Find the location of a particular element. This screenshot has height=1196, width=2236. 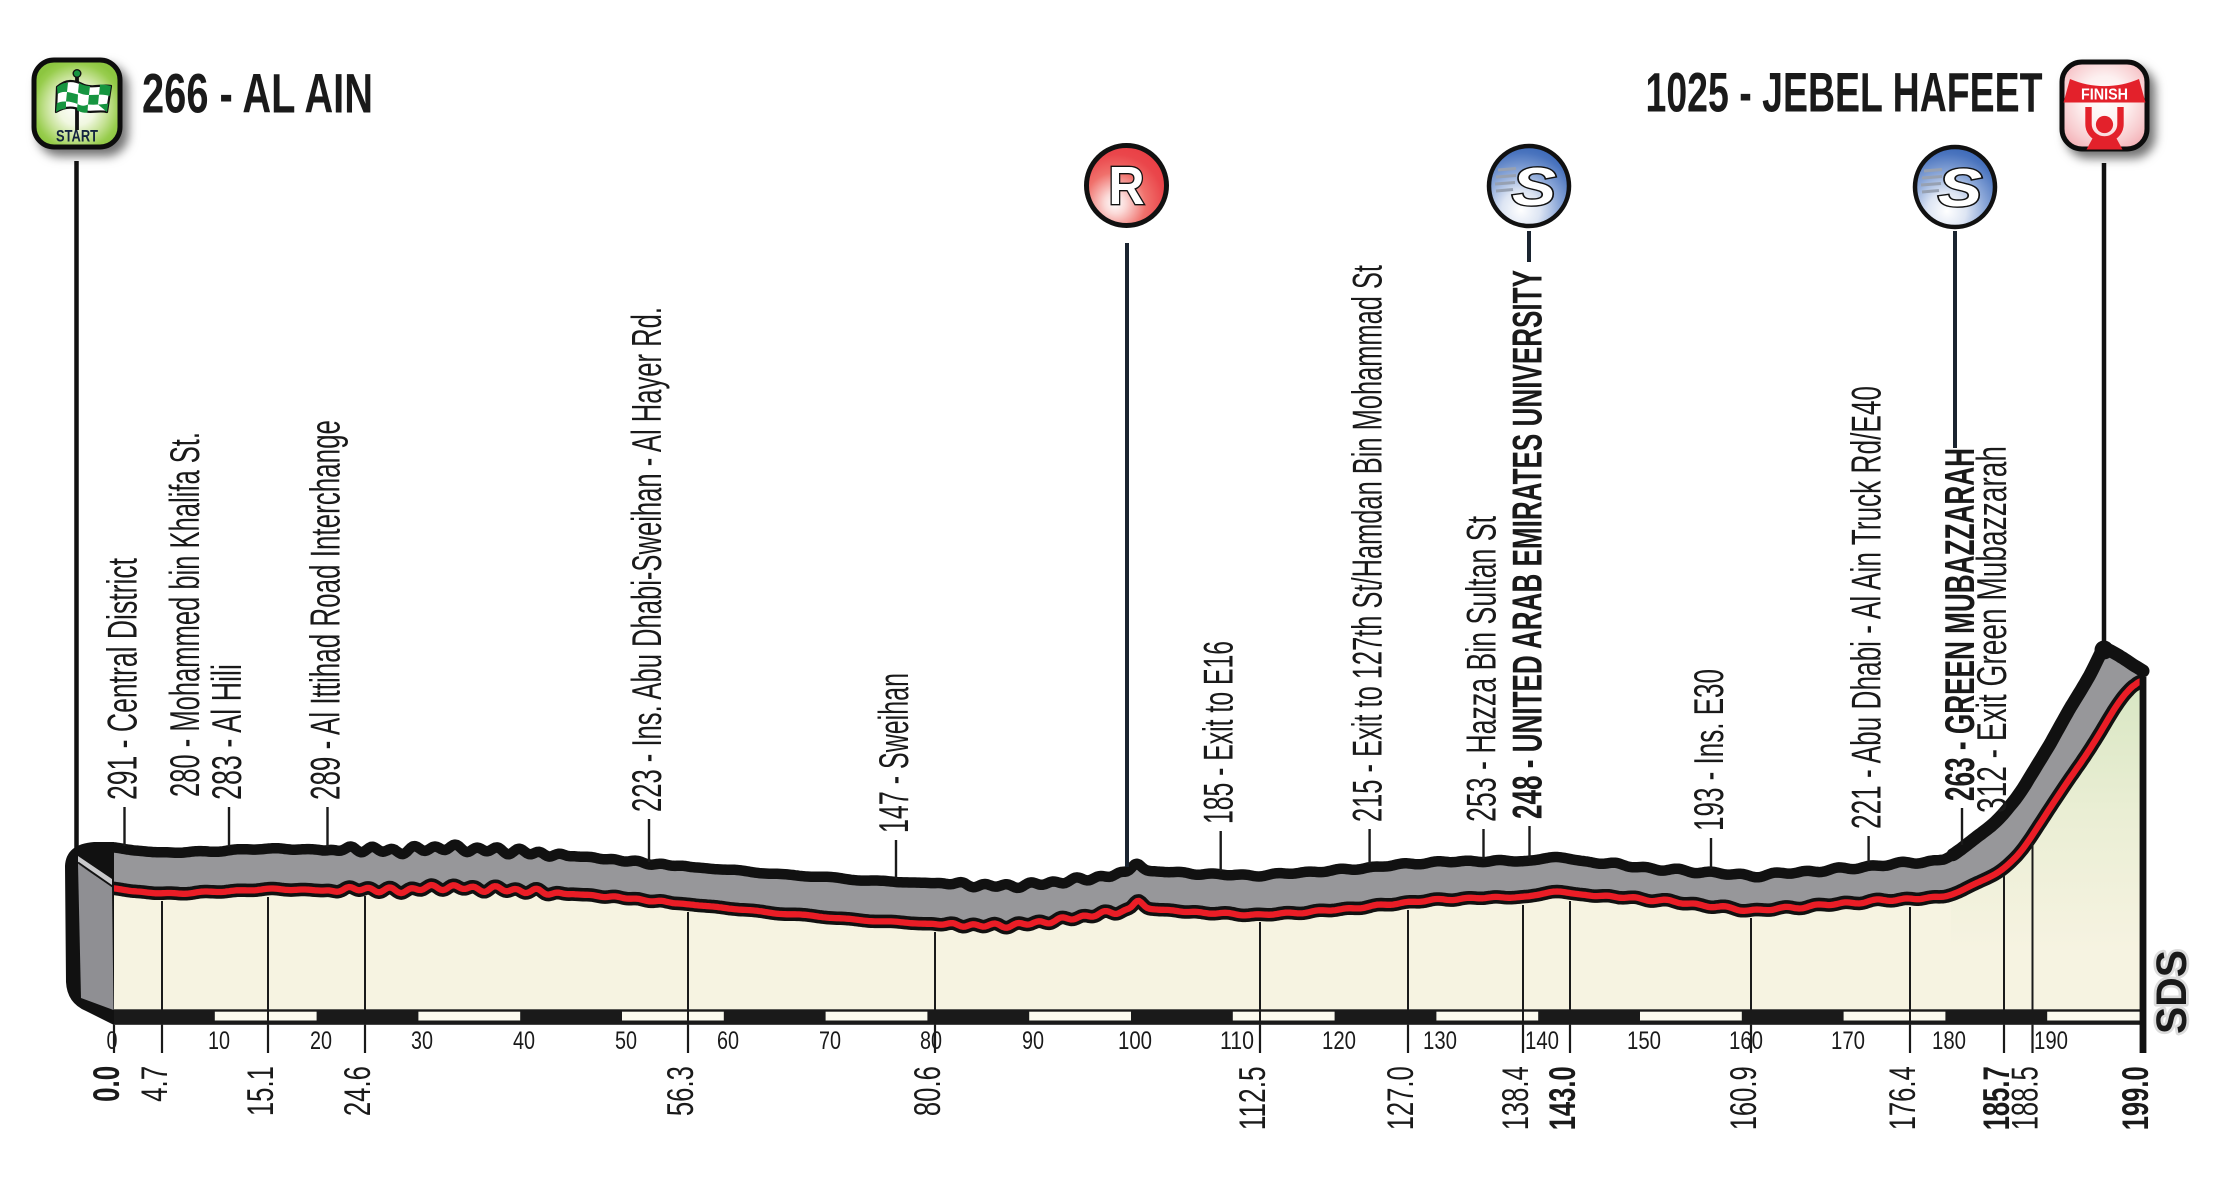

svg-text: 185 - Exit to E16 is located at coordinates (1218, 732).